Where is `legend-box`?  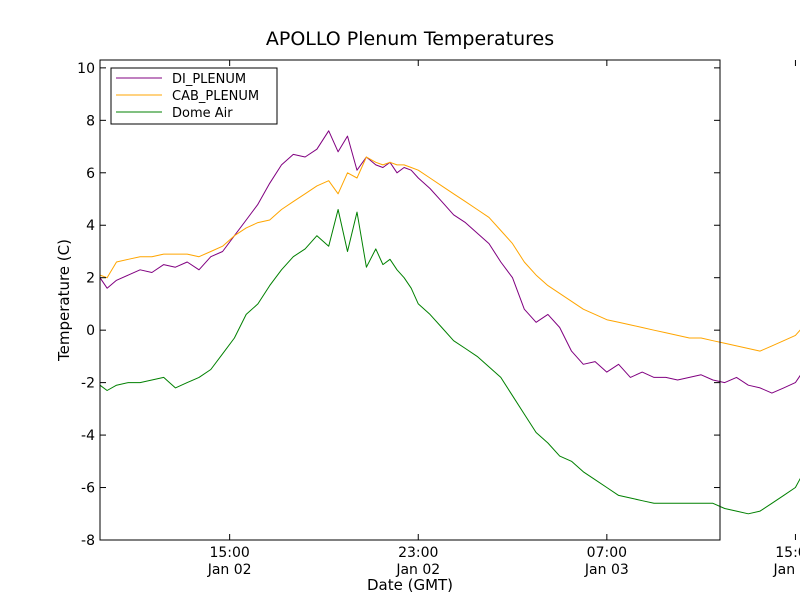
legend-box is located at coordinates (194, 96).